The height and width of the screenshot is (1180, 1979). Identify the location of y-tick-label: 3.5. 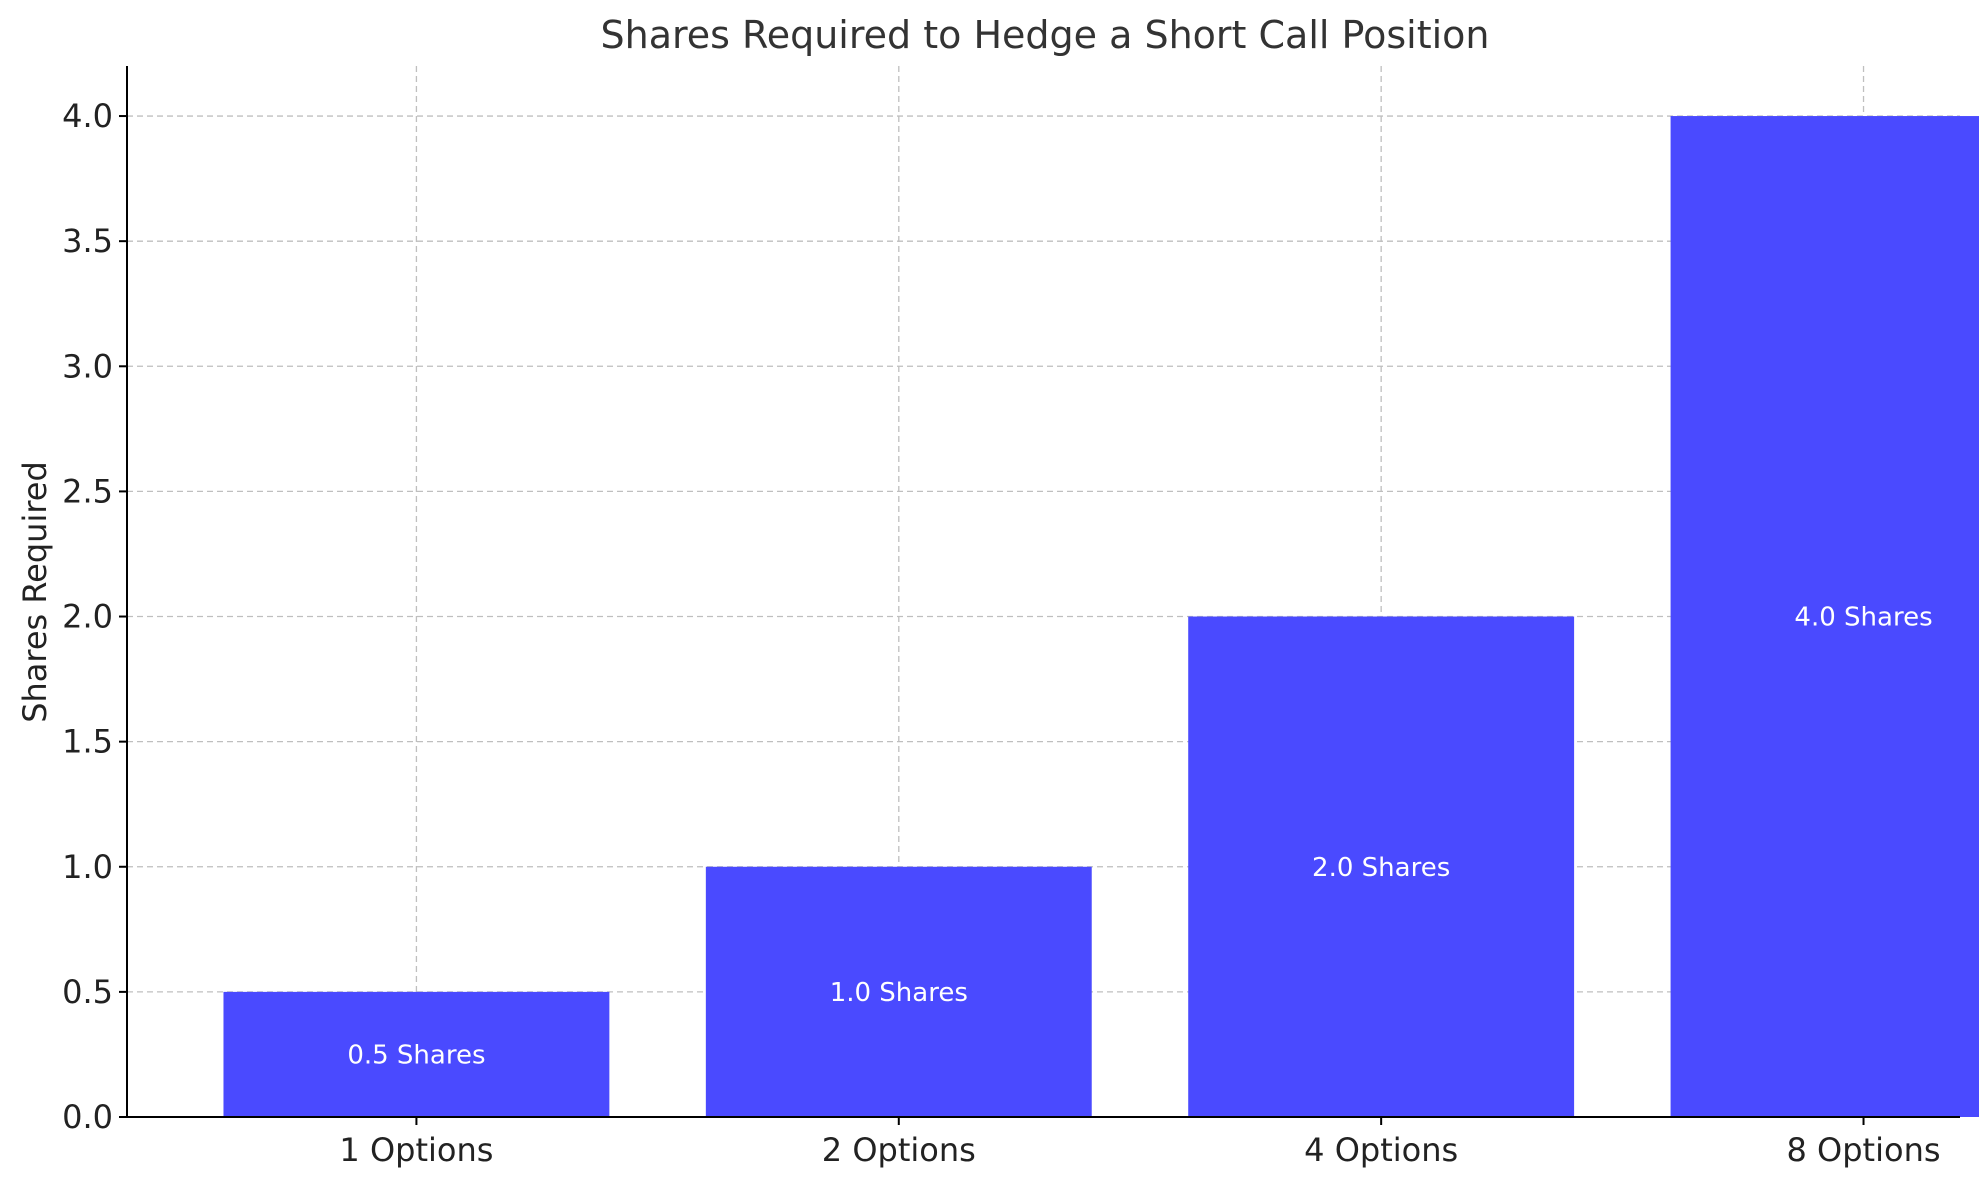
(87, 241).